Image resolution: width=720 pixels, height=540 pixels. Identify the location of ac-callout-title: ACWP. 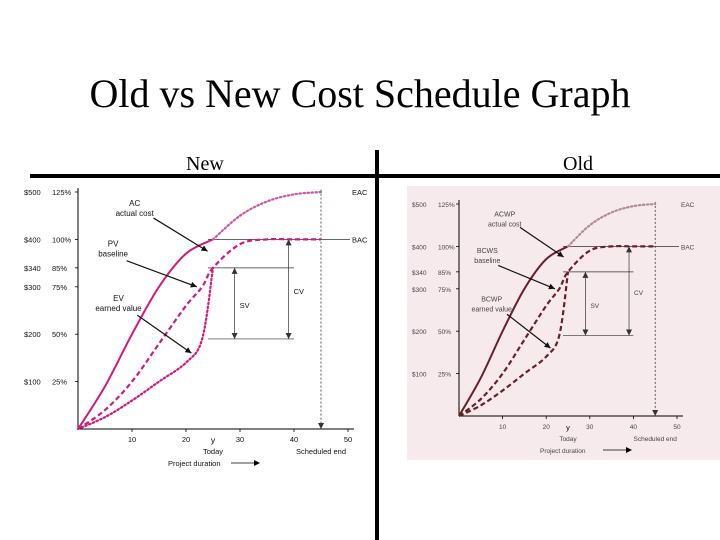
(504, 215).